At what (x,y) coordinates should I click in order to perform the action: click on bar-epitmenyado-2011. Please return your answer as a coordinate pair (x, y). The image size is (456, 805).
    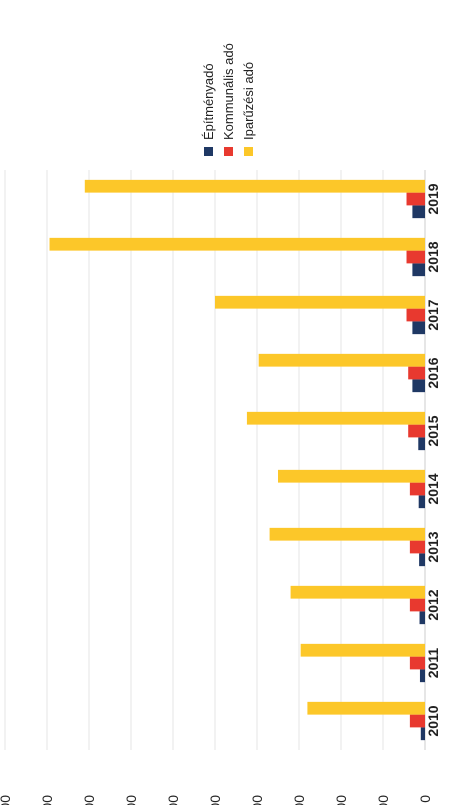
    Looking at the image, I should click on (422, 676).